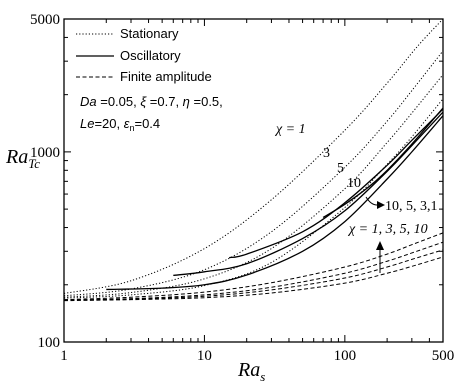 Image resolution: width=462 pixels, height=387 pixels. Describe the element at coordinates (326, 153) in the screenshot. I see `annotation-chi-3: 3` at that location.